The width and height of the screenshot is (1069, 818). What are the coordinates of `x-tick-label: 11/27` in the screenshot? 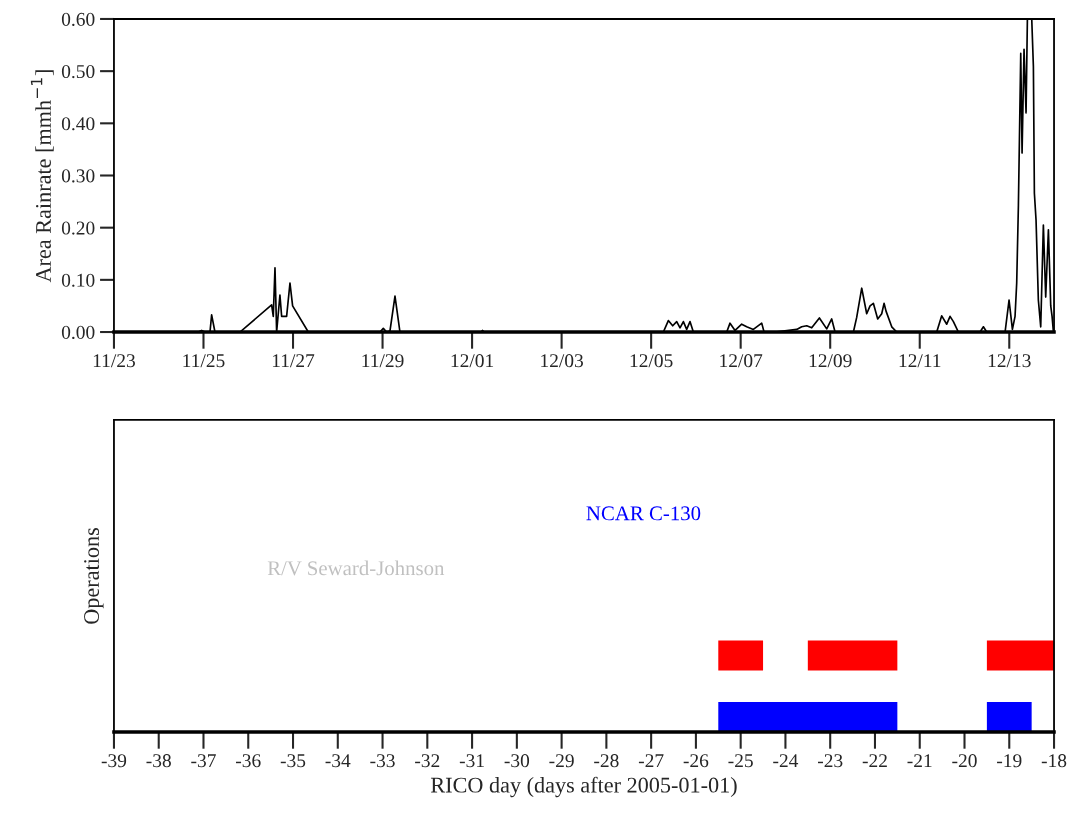 It's located at (293, 361).